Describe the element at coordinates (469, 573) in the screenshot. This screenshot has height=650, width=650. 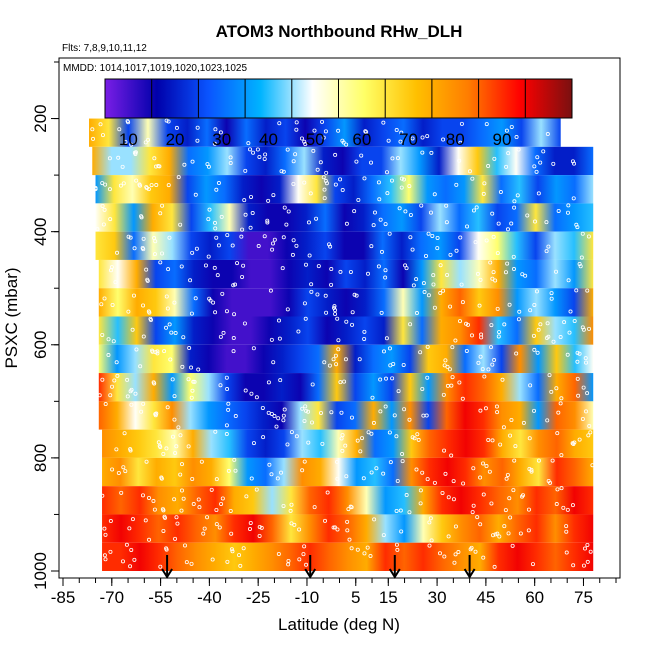
I see `profile-arrow-head` at that location.